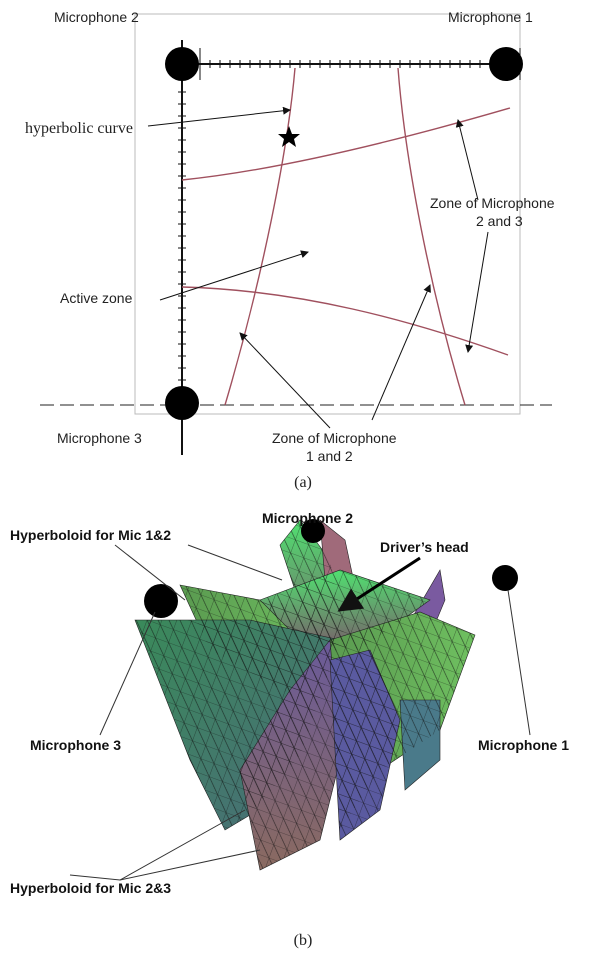 This screenshot has height=958, width=606. Describe the element at coordinates (79, 128) in the screenshot. I see `label: hyperbolic curve` at that location.